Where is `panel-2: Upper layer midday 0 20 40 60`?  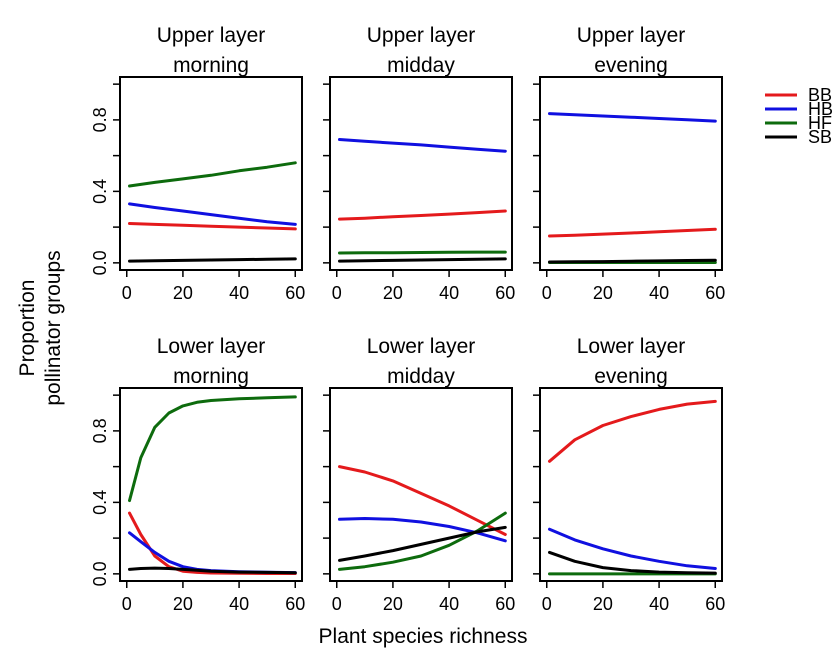
panel-2: Upper layer midday 0 20 40 60 is located at coordinates (419, 163).